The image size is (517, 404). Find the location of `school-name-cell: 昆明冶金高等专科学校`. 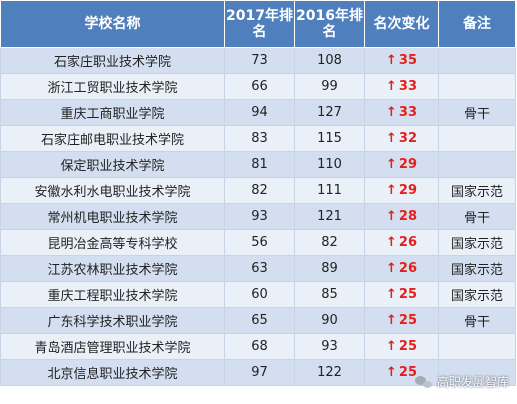

school-name-cell: 昆明冶金高等专科学校 is located at coordinates (112, 242).